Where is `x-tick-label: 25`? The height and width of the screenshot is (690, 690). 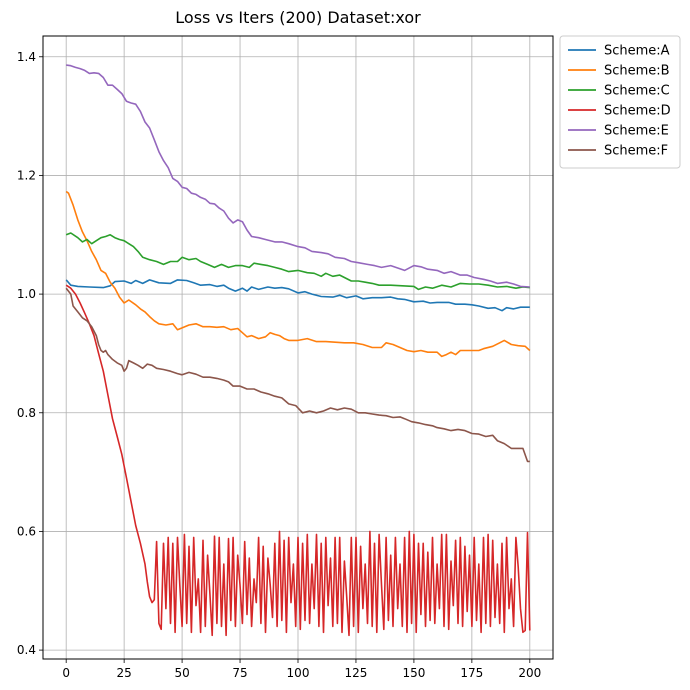 x-tick-label: 25 is located at coordinates (123, 673).